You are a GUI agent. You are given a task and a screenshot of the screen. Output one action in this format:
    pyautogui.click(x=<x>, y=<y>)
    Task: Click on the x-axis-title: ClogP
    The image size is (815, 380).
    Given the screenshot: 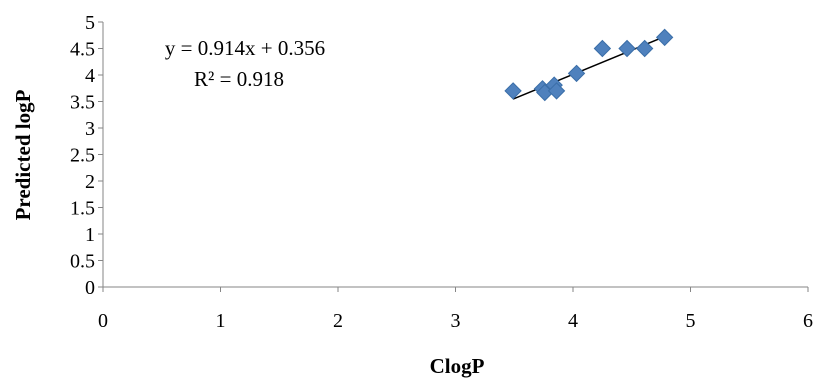 What is the action you would take?
    pyautogui.click(x=457, y=366)
    